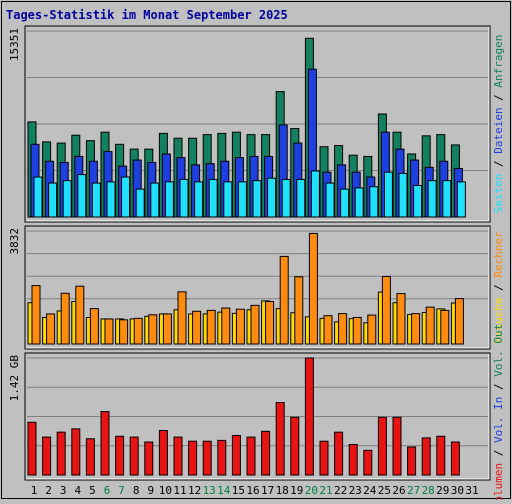 This screenshot has height=504, width=512. What do you see at coordinates (282, 490) in the screenshot?
I see `x-tick-label: 18` at bounding box center [282, 490].